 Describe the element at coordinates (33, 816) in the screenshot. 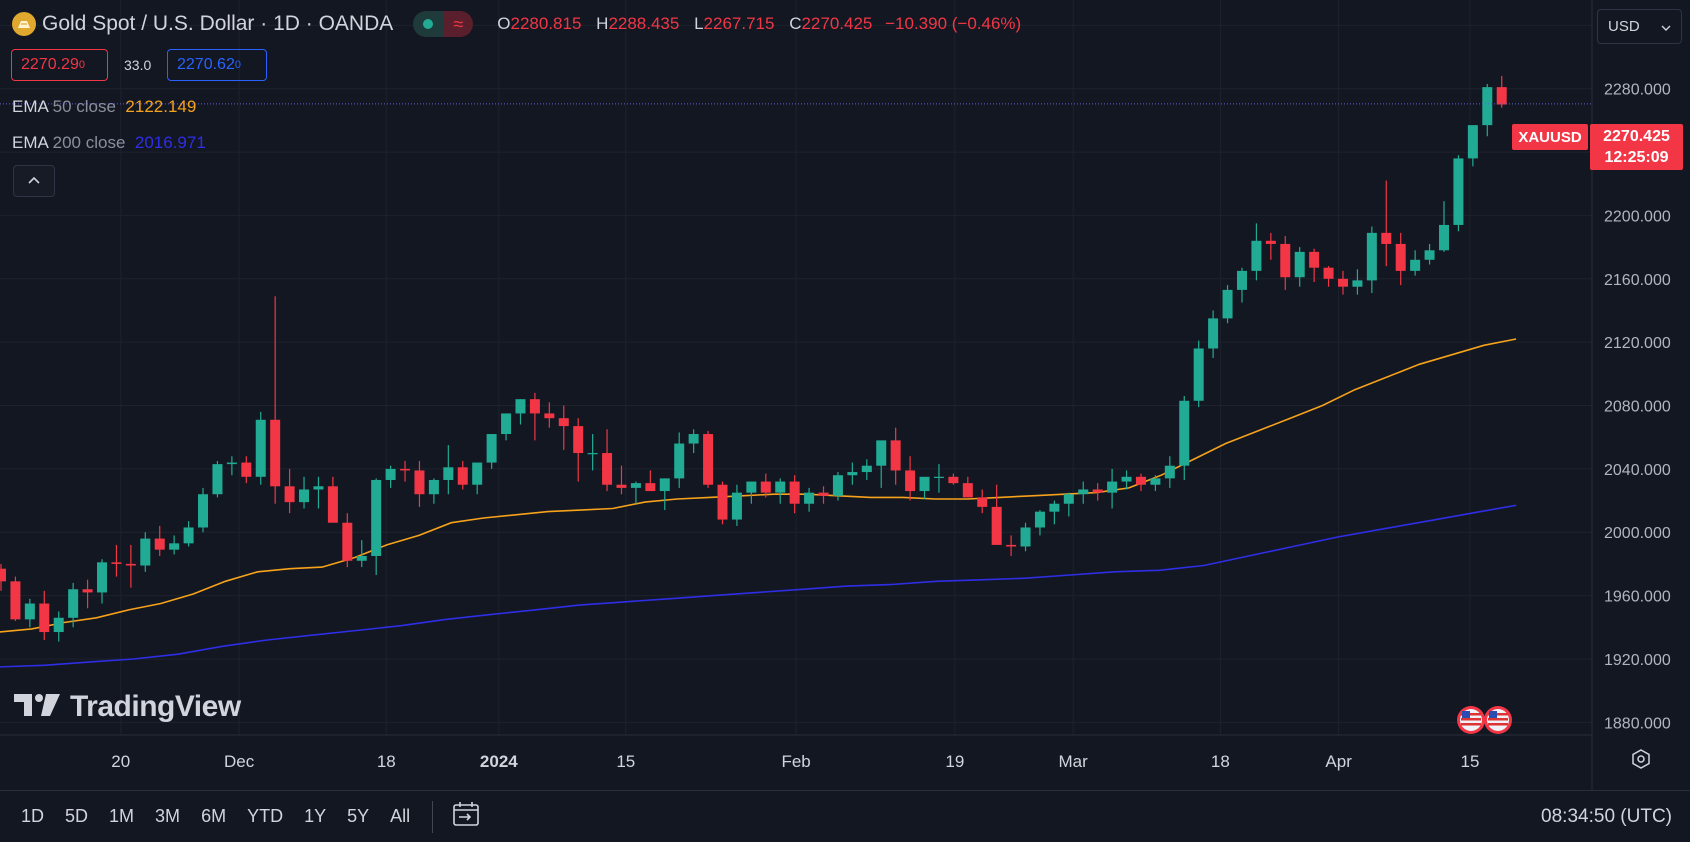

I see `timeframe-1d-button: 1D` at that location.